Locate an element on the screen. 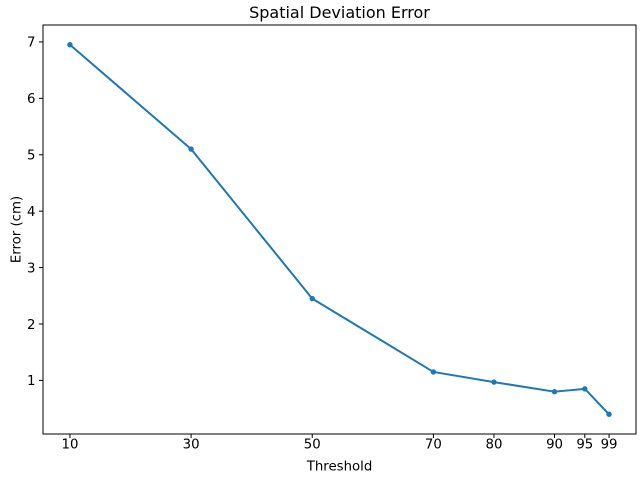 The width and height of the screenshot is (640, 480). x-tick-label: 70 is located at coordinates (433, 445).